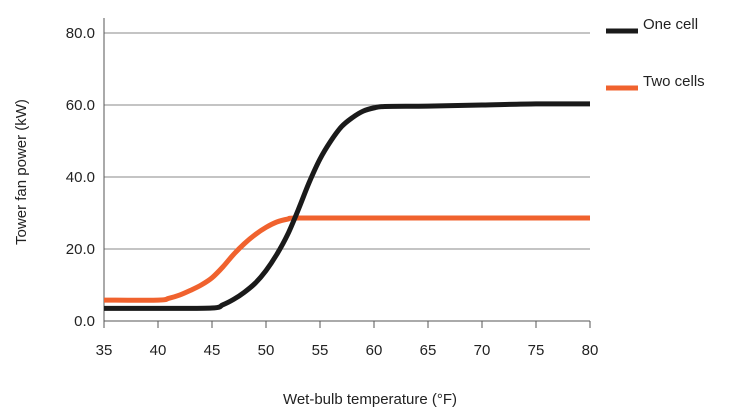 This screenshot has width=738, height=411. What do you see at coordinates (80, 249) in the screenshot?
I see `y-tick-label: 20.0` at bounding box center [80, 249].